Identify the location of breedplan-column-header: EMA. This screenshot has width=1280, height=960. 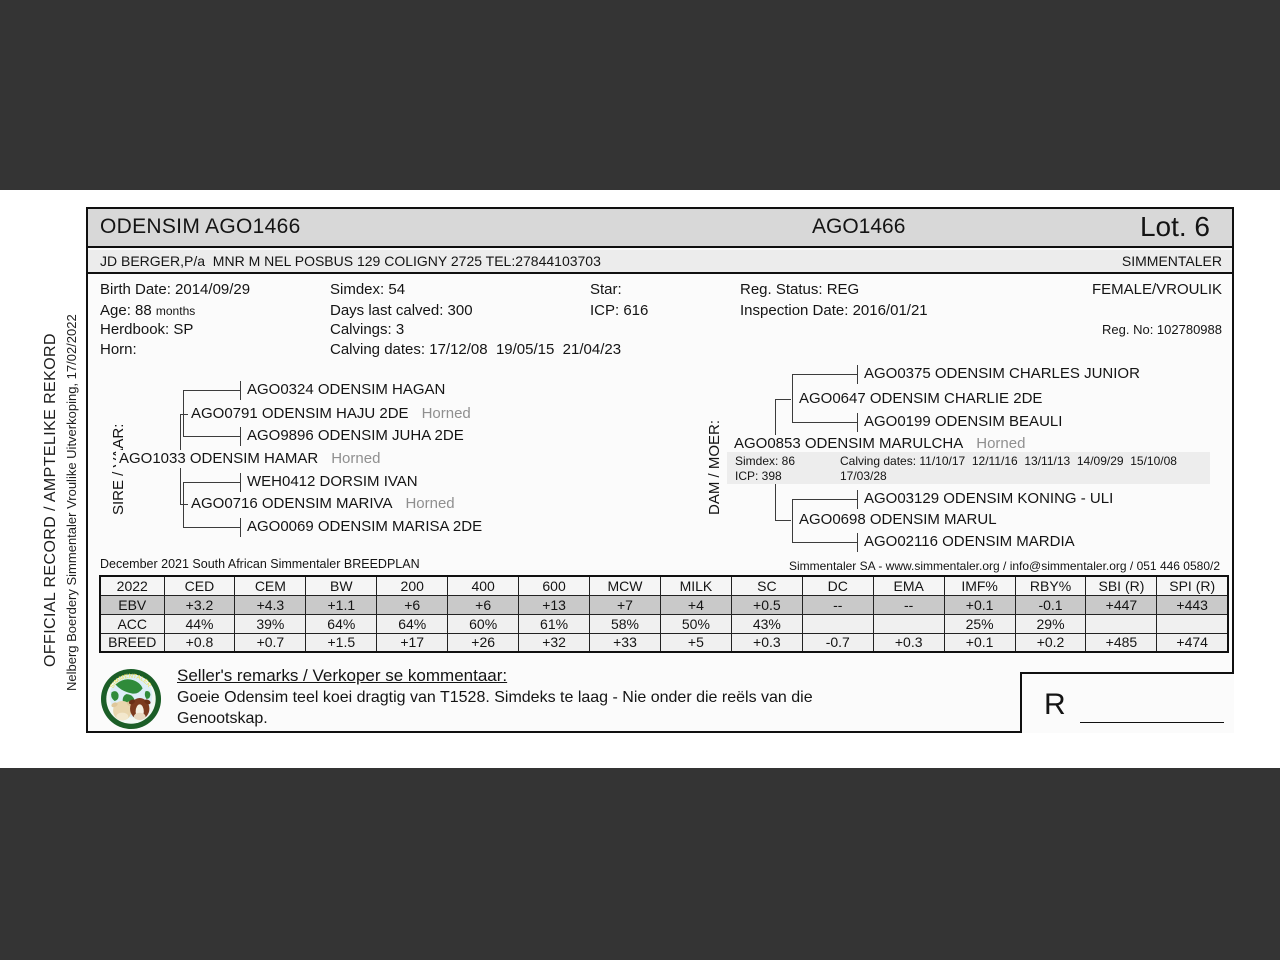
(908, 585).